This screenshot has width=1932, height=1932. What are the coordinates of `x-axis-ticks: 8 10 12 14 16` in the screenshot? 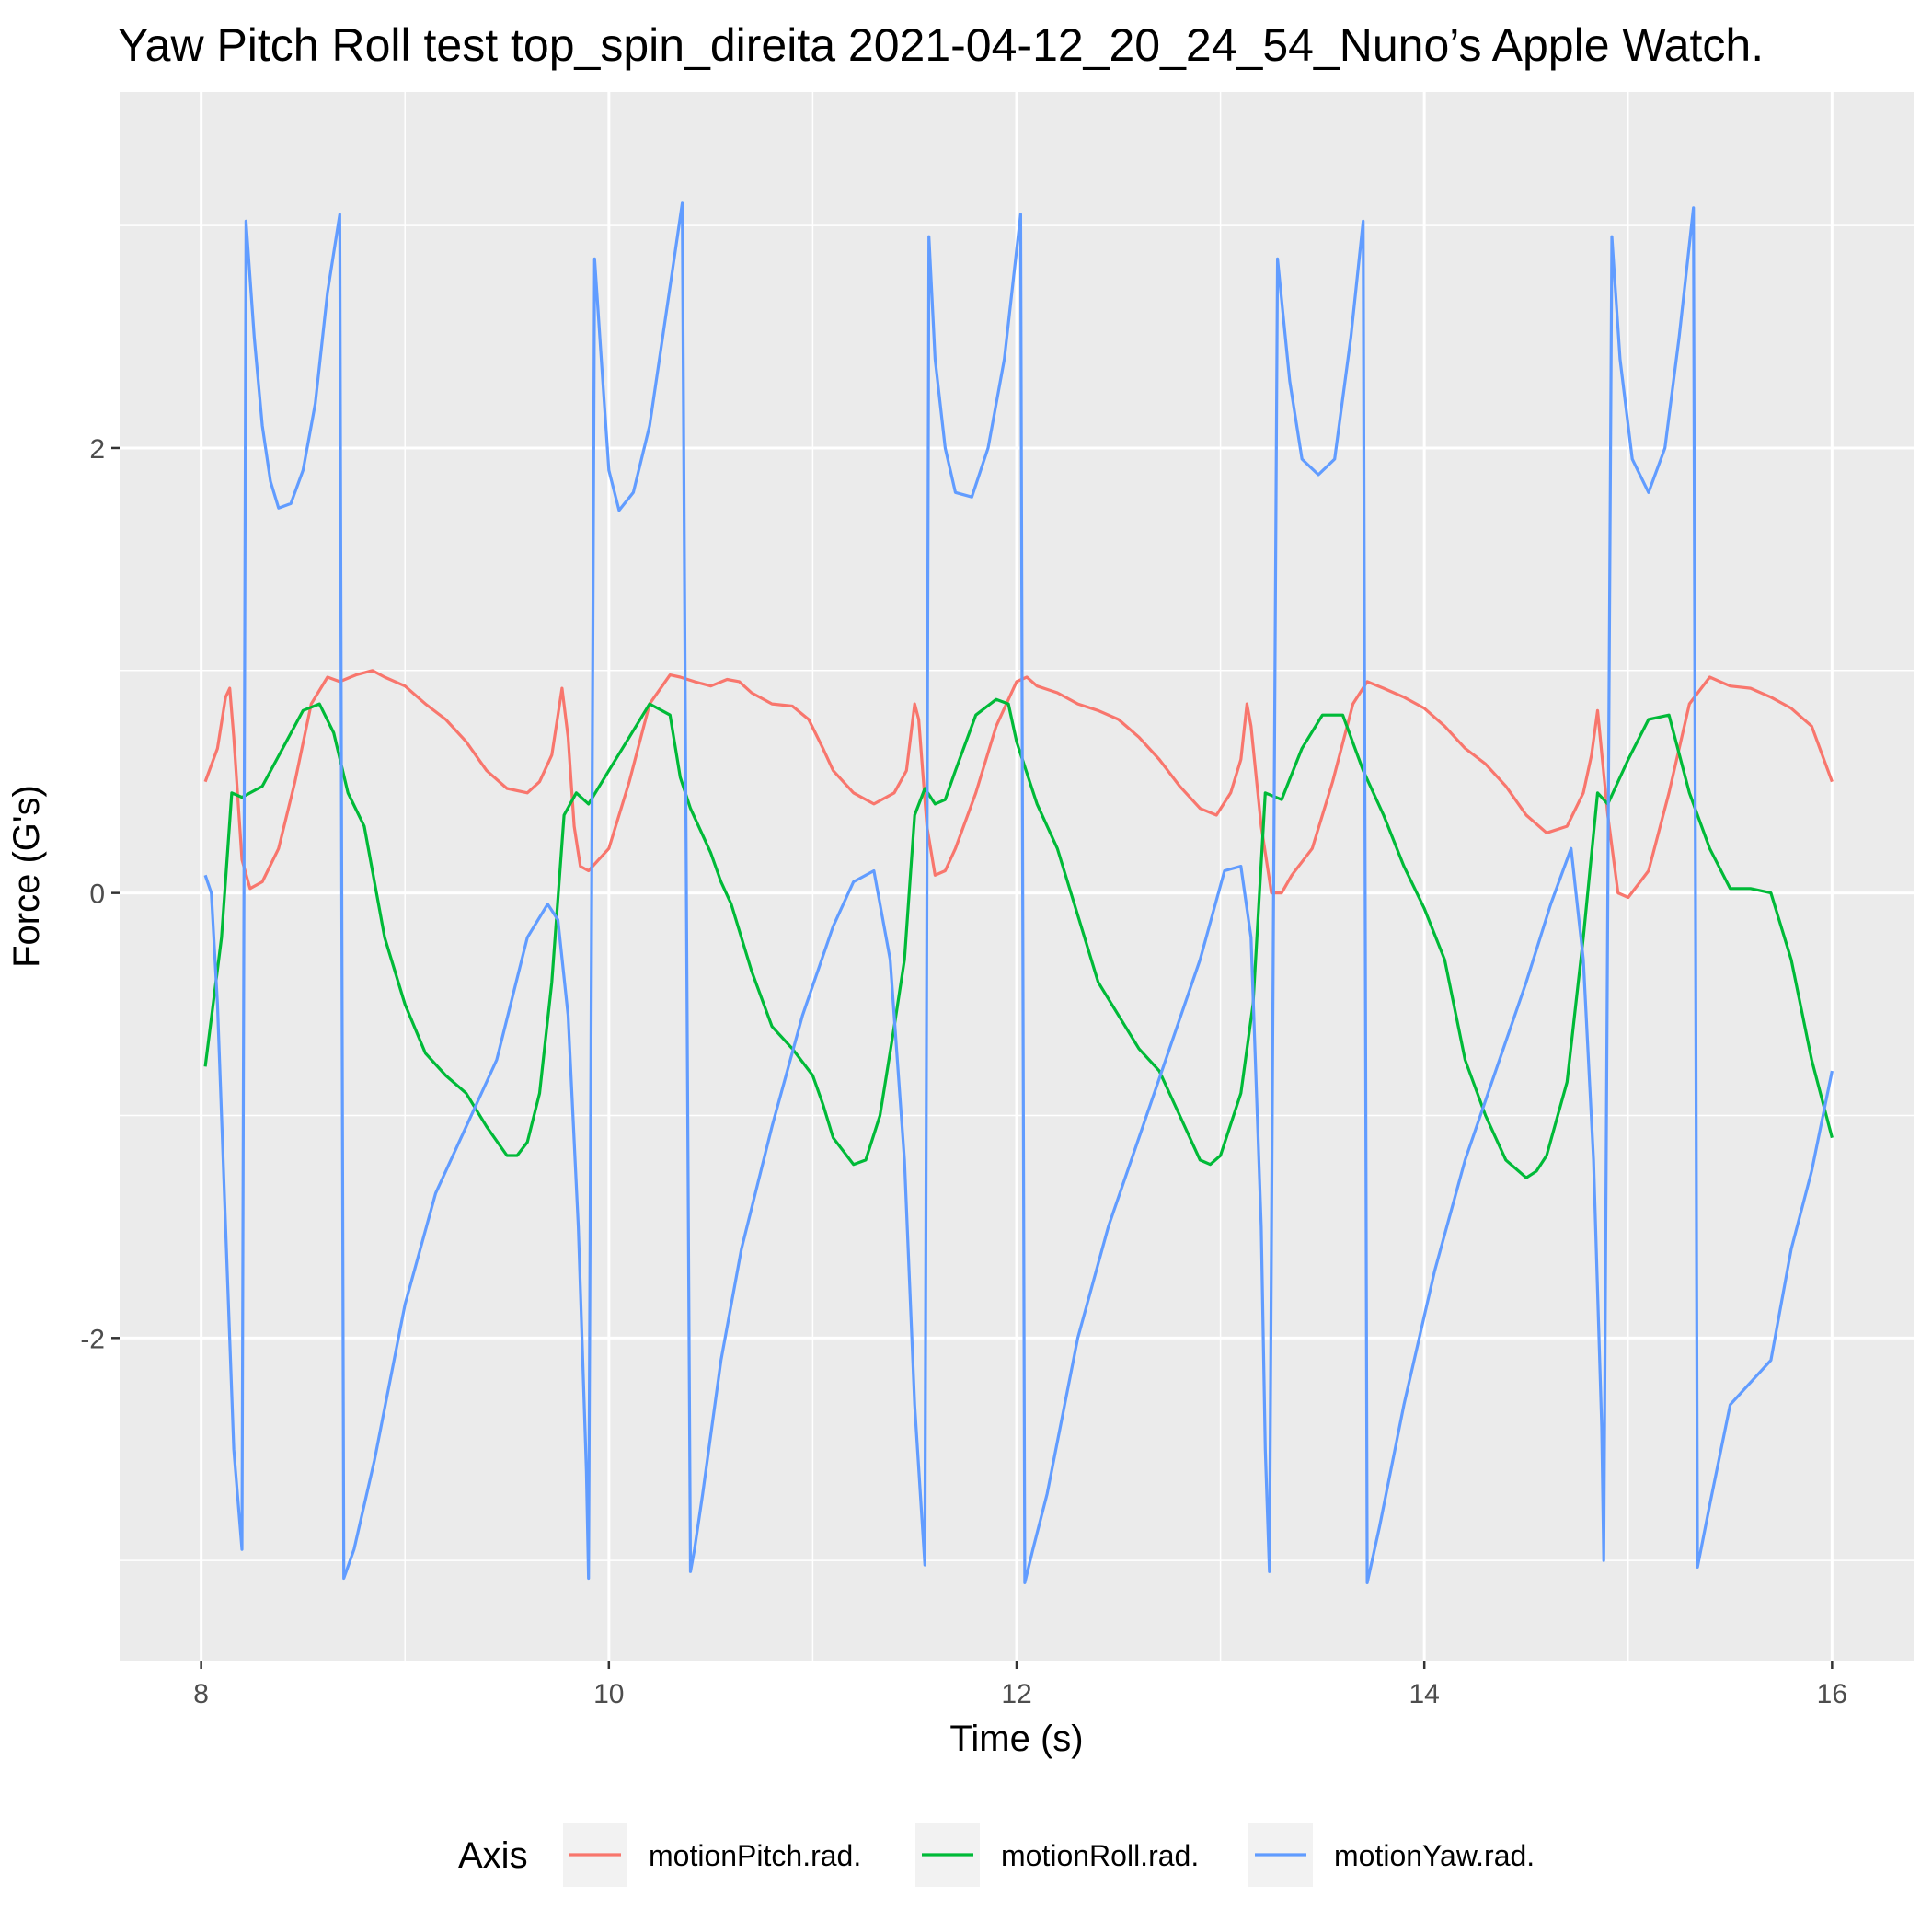 It's located at (1020, 1685).